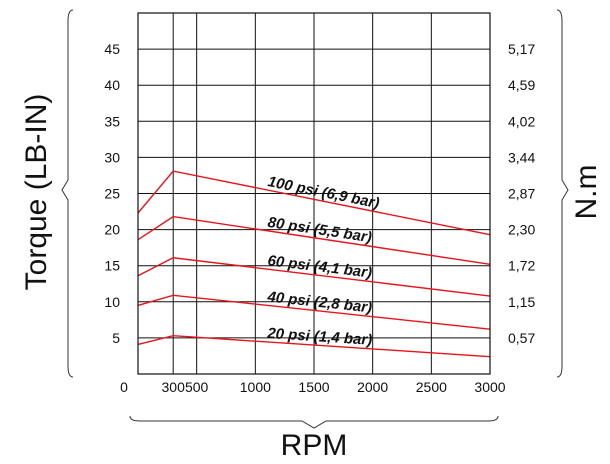 The image size is (610, 464). I want to click on right-axis-brace, so click(562, 193).